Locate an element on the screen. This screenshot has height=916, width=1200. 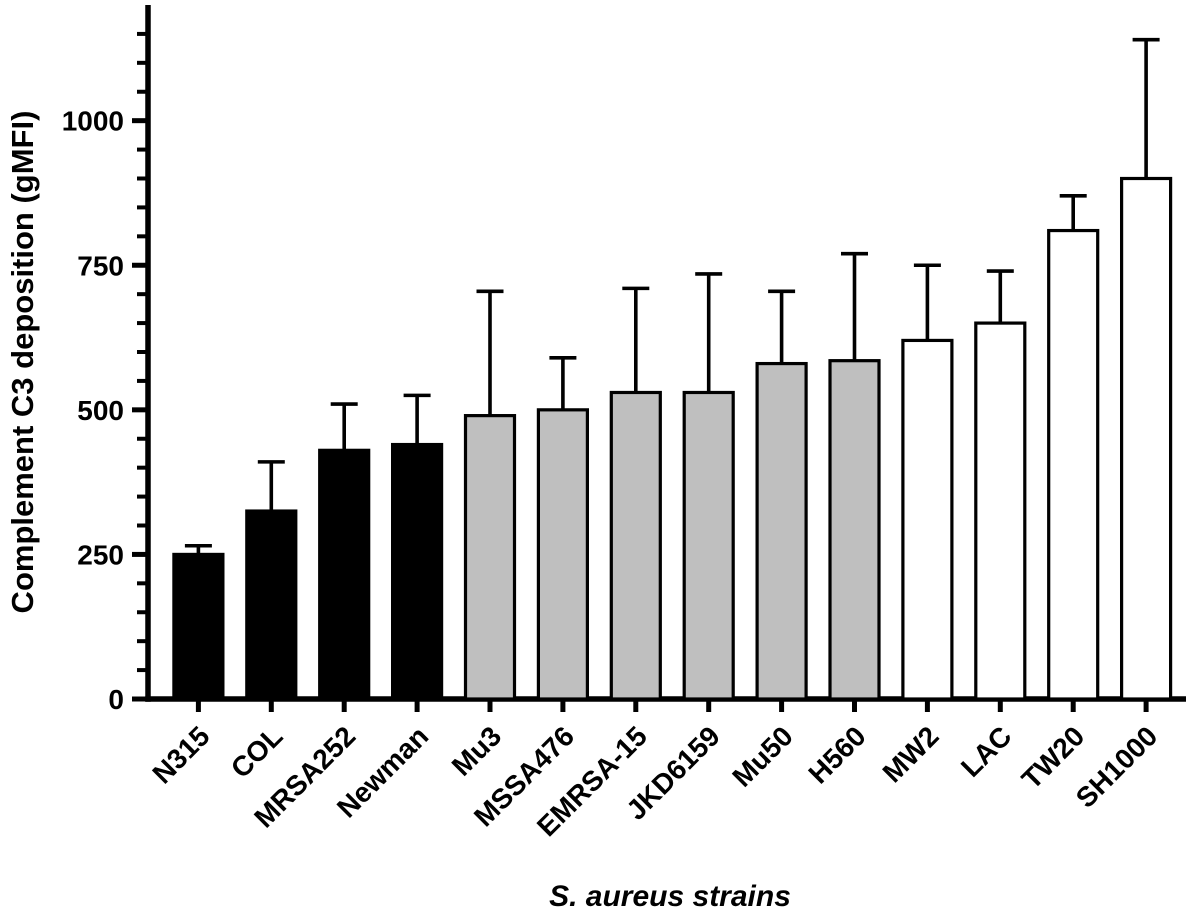
bar-tw20 is located at coordinates (1073, 464).